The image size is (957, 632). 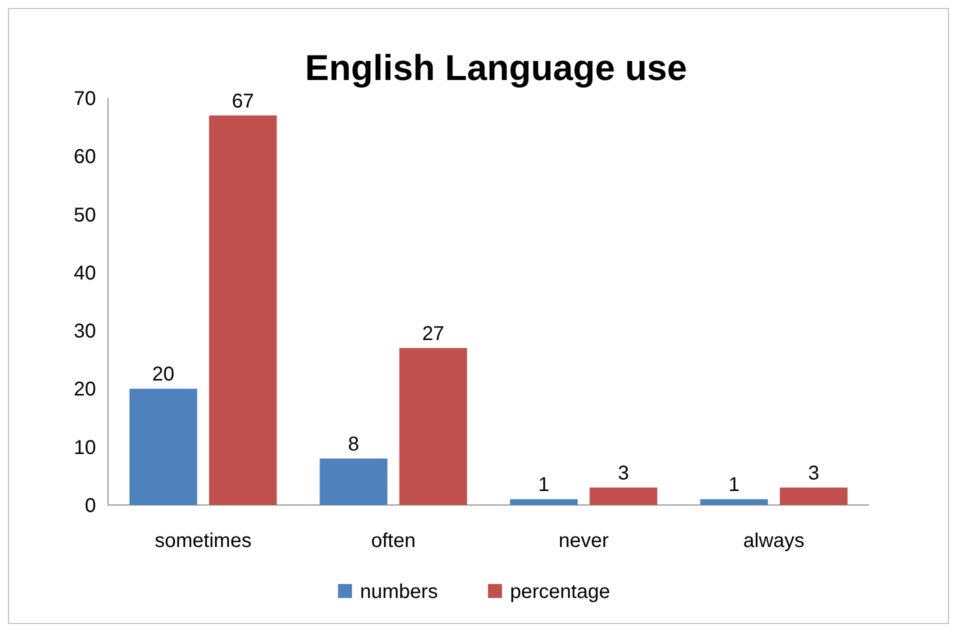 What do you see at coordinates (163, 375) in the screenshot?
I see `data-label: 20` at bounding box center [163, 375].